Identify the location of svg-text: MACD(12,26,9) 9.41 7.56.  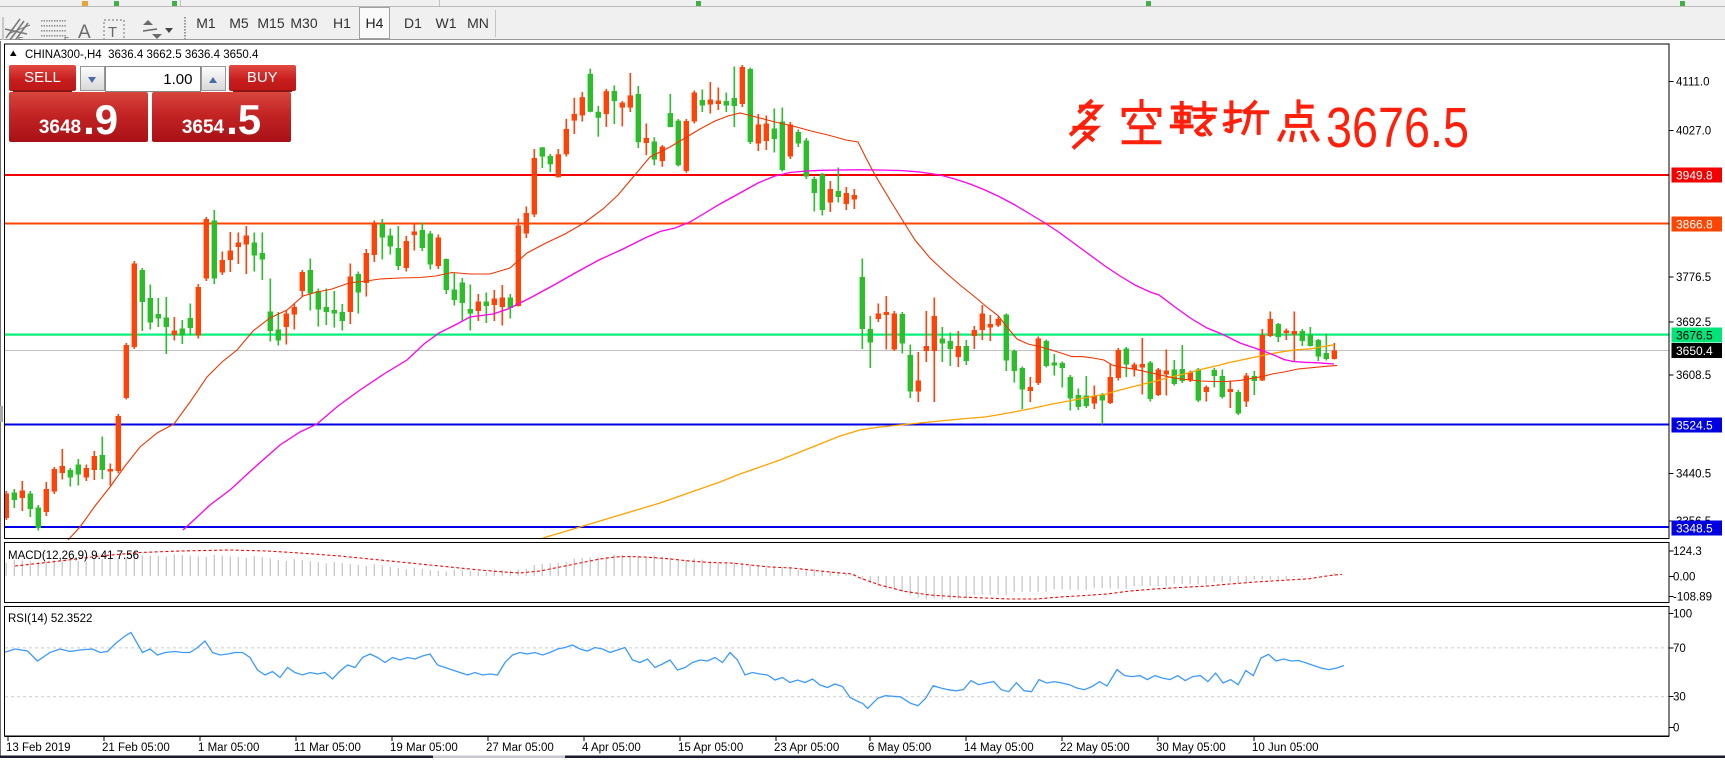
(73, 556).